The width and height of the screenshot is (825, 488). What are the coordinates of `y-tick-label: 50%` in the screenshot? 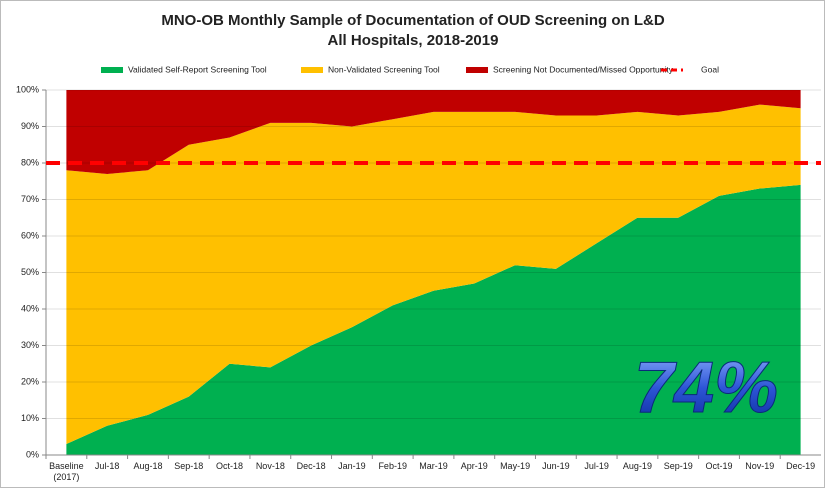 It's located at (30, 272).